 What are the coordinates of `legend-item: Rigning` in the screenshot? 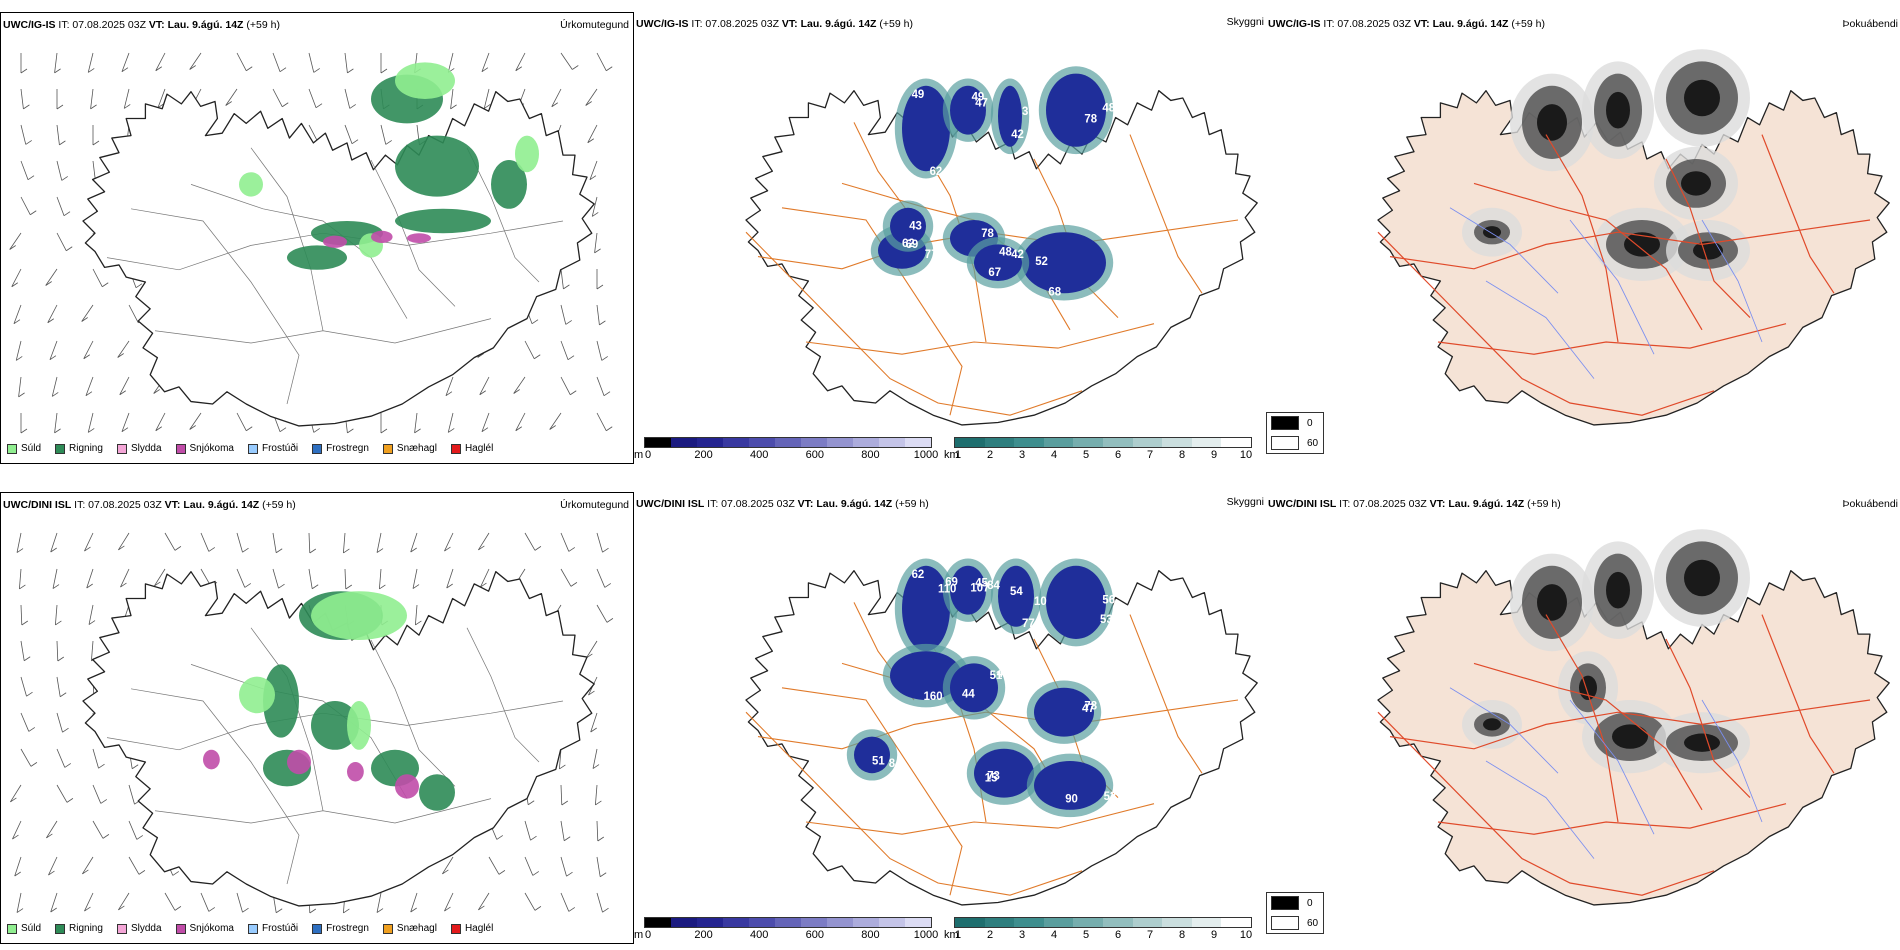 It's located at (79, 928).